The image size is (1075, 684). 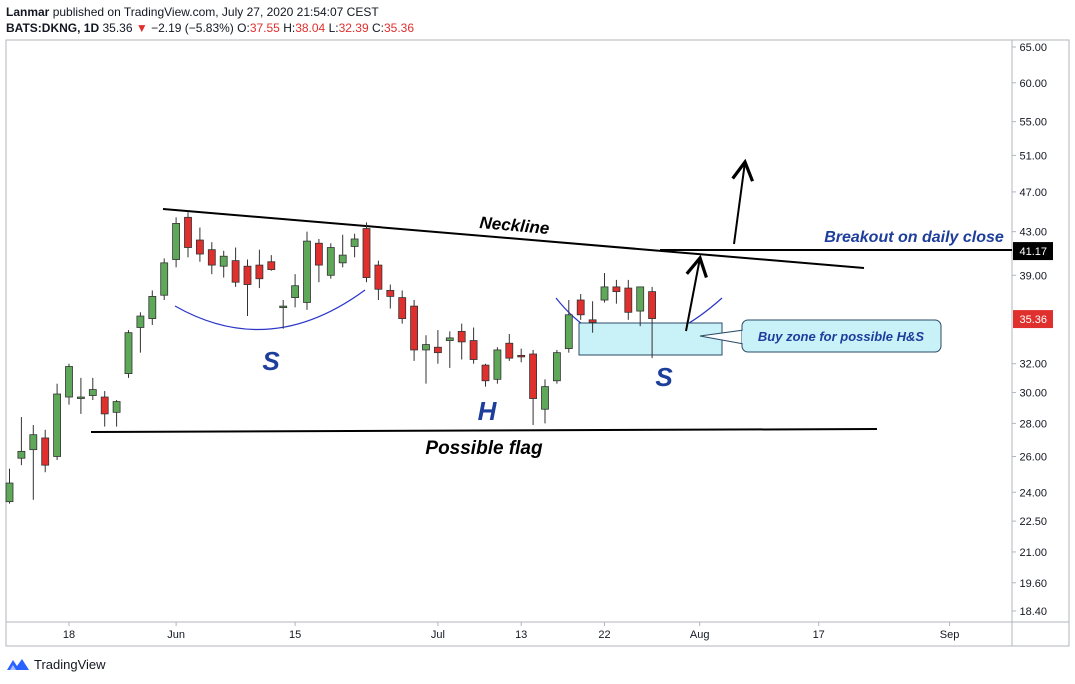 I want to click on high-value: 38.04, so click(x=310, y=28).